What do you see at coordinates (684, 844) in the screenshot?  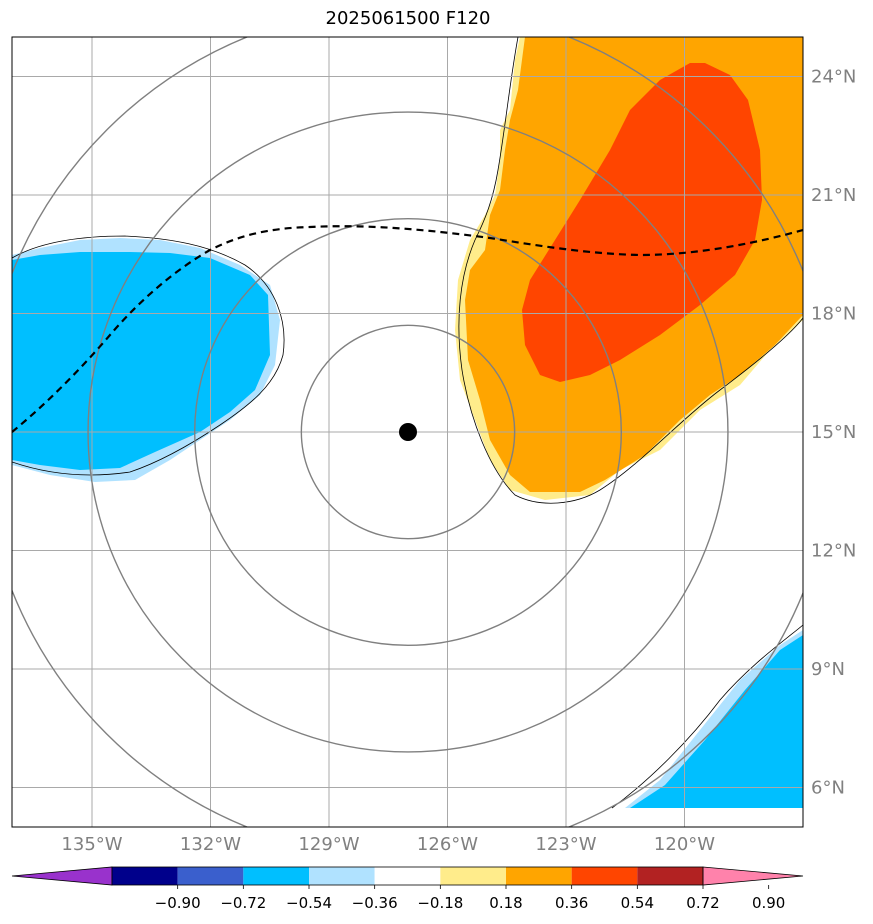 I see `lon-tick-label: 120°W` at bounding box center [684, 844].